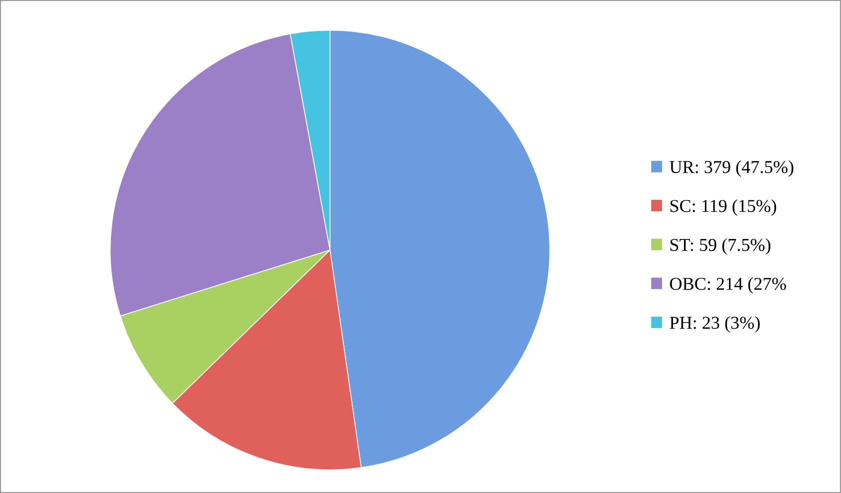  I want to click on legend-label: ST: 59 (7.5%), so click(720, 246).